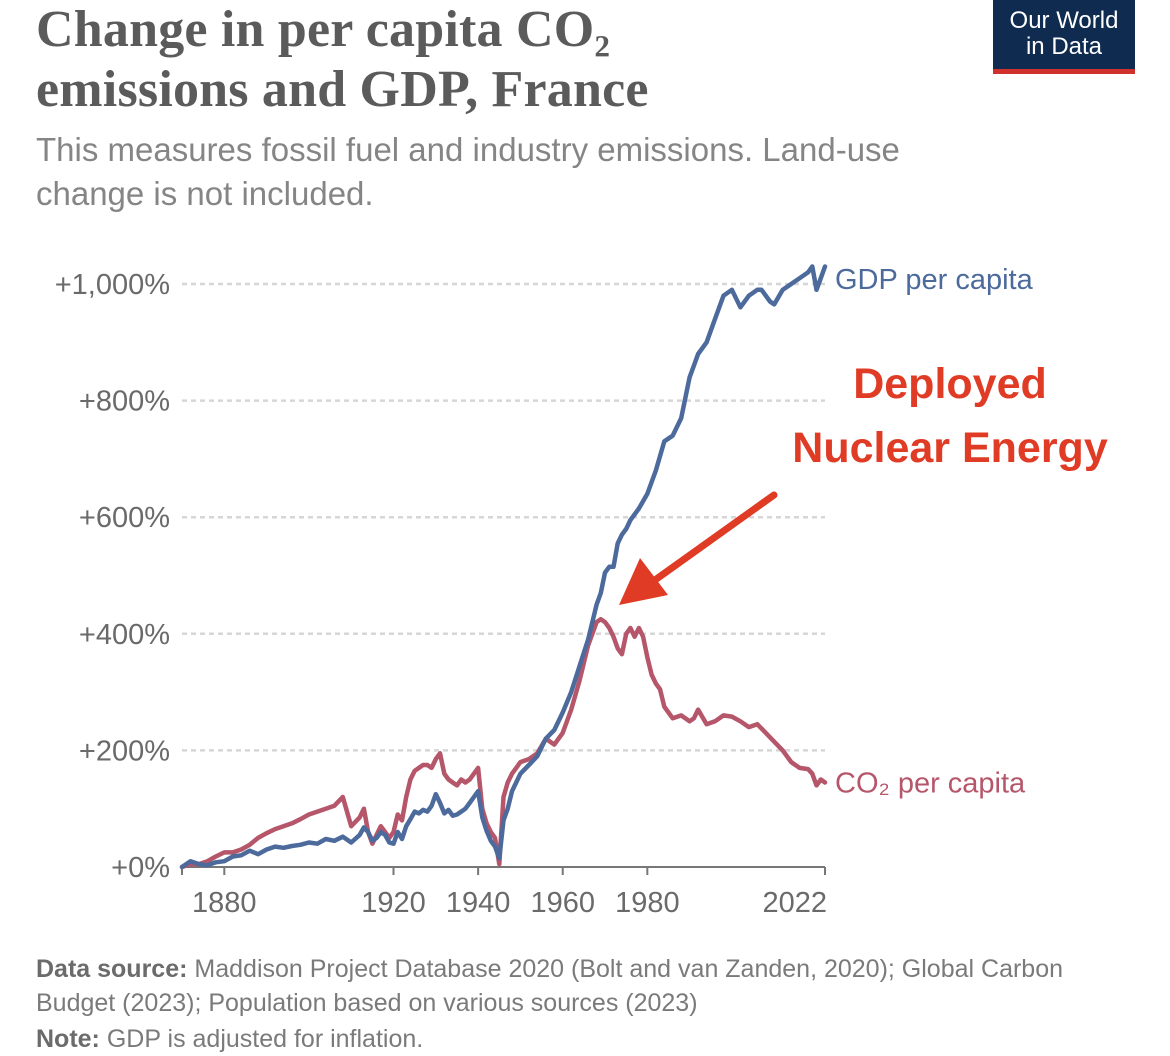 This screenshot has height=1056, width=1170. What do you see at coordinates (934, 280) in the screenshot?
I see `series-label-gdp: GDP per capita` at bounding box center [934, 280].